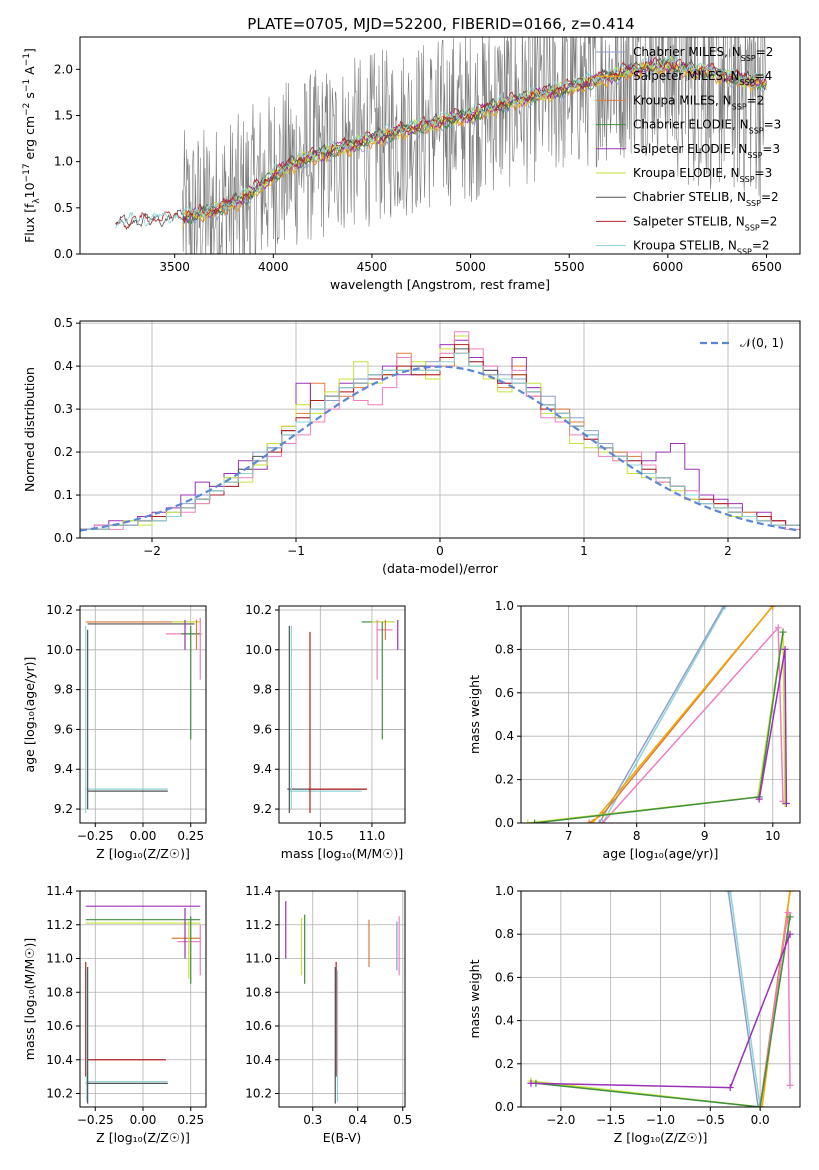 This screenshot has width=819, height=1170. Describe the element at coordinates (63, 323) in the screenshot. I see `y-tick-label: 0.5` at that location.